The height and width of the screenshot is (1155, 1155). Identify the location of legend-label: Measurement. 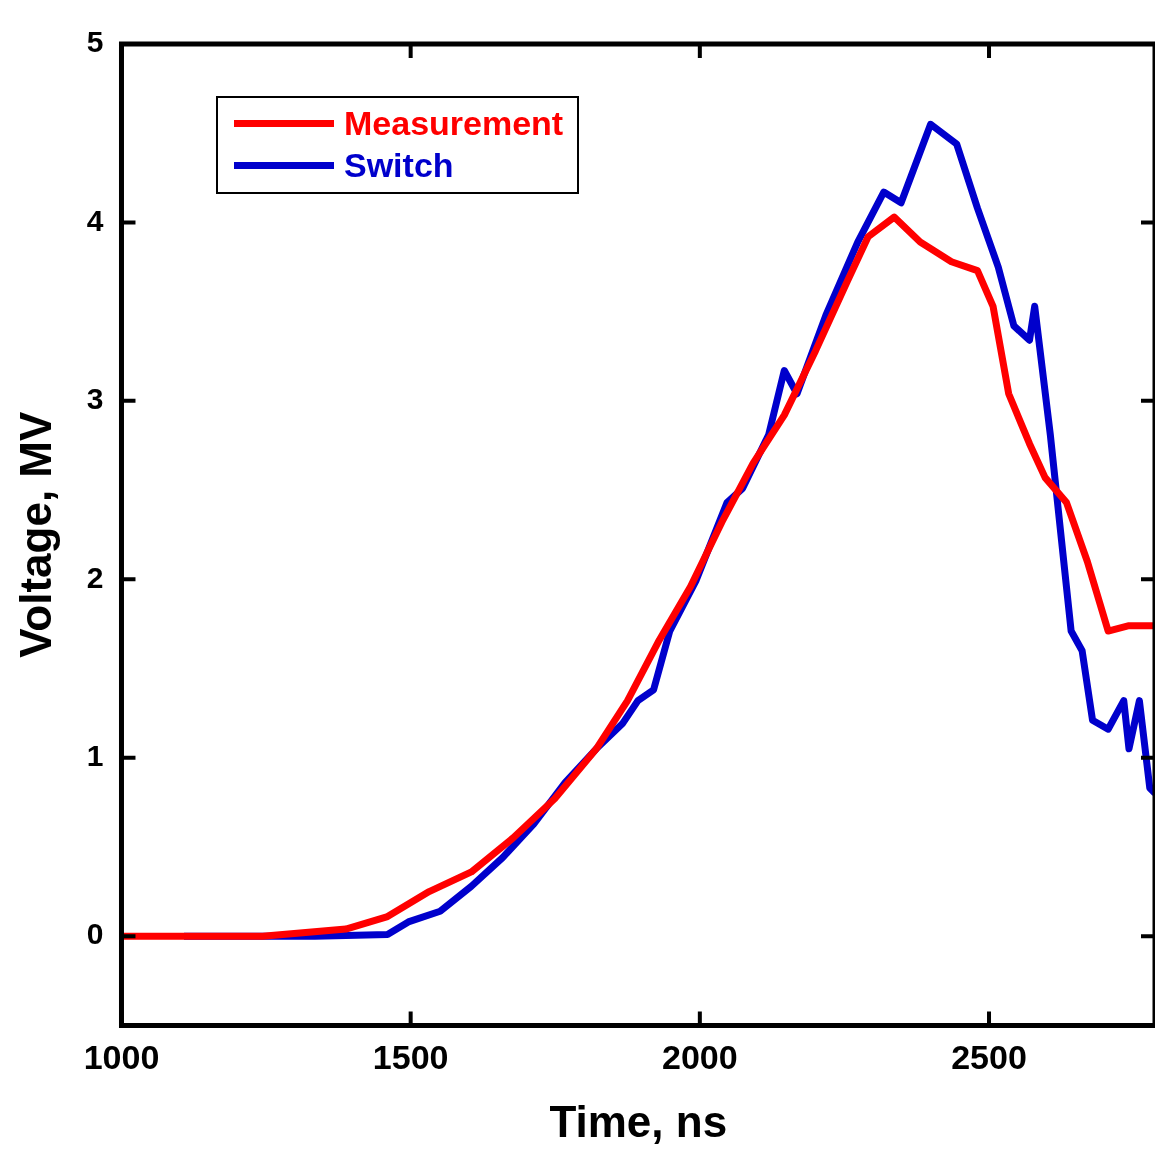
(454, 123).